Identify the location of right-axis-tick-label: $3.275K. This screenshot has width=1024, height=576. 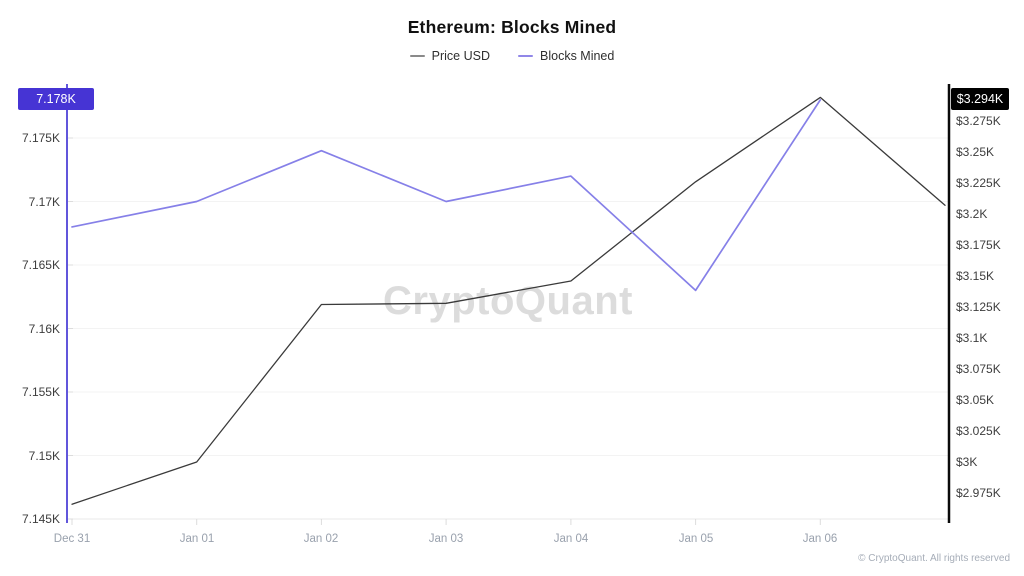
(978, 121).